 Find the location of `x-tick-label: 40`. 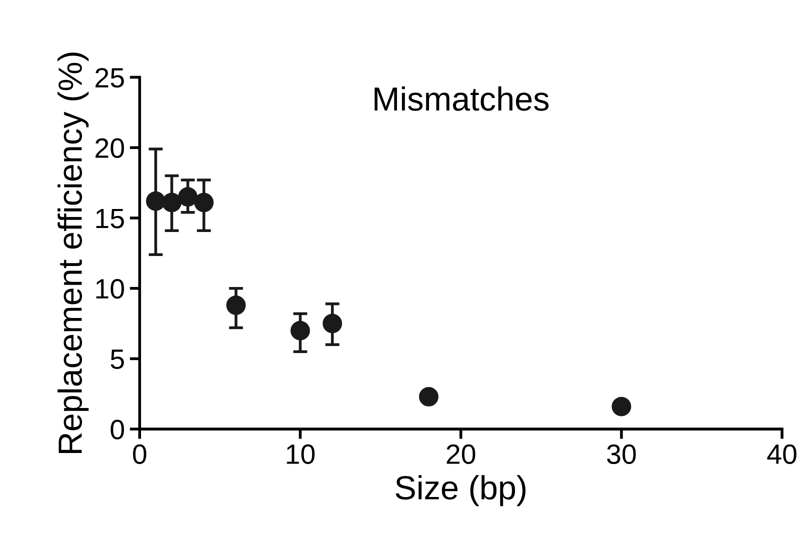

x-tick-label: 40 is located at coordinates (781, 454).